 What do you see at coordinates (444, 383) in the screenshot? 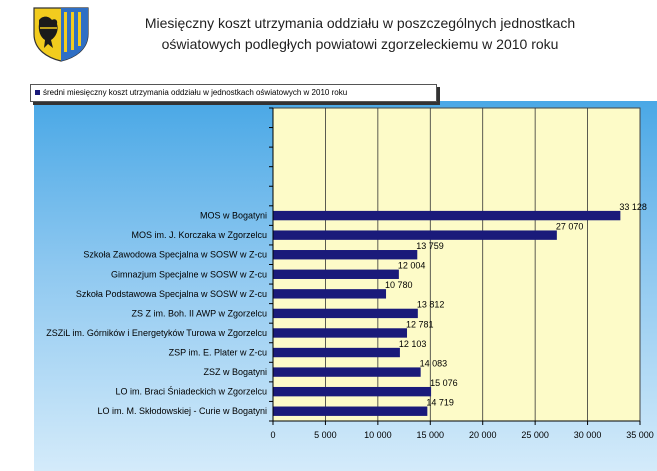
I see `data-label: 15 076` at bounding box center [444, 383].